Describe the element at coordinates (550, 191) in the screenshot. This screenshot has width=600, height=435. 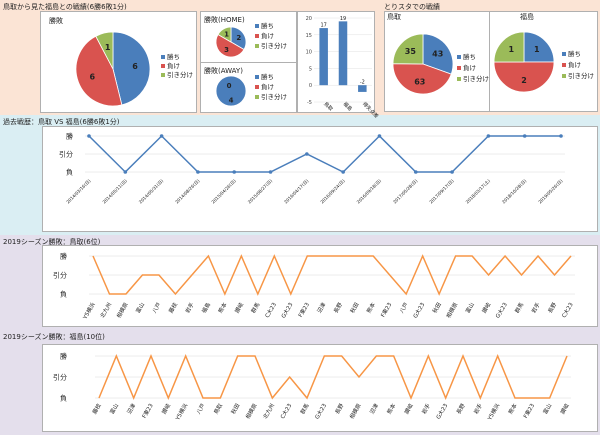
I see `x-tick-label: 2019/05/26(日)` at that location.